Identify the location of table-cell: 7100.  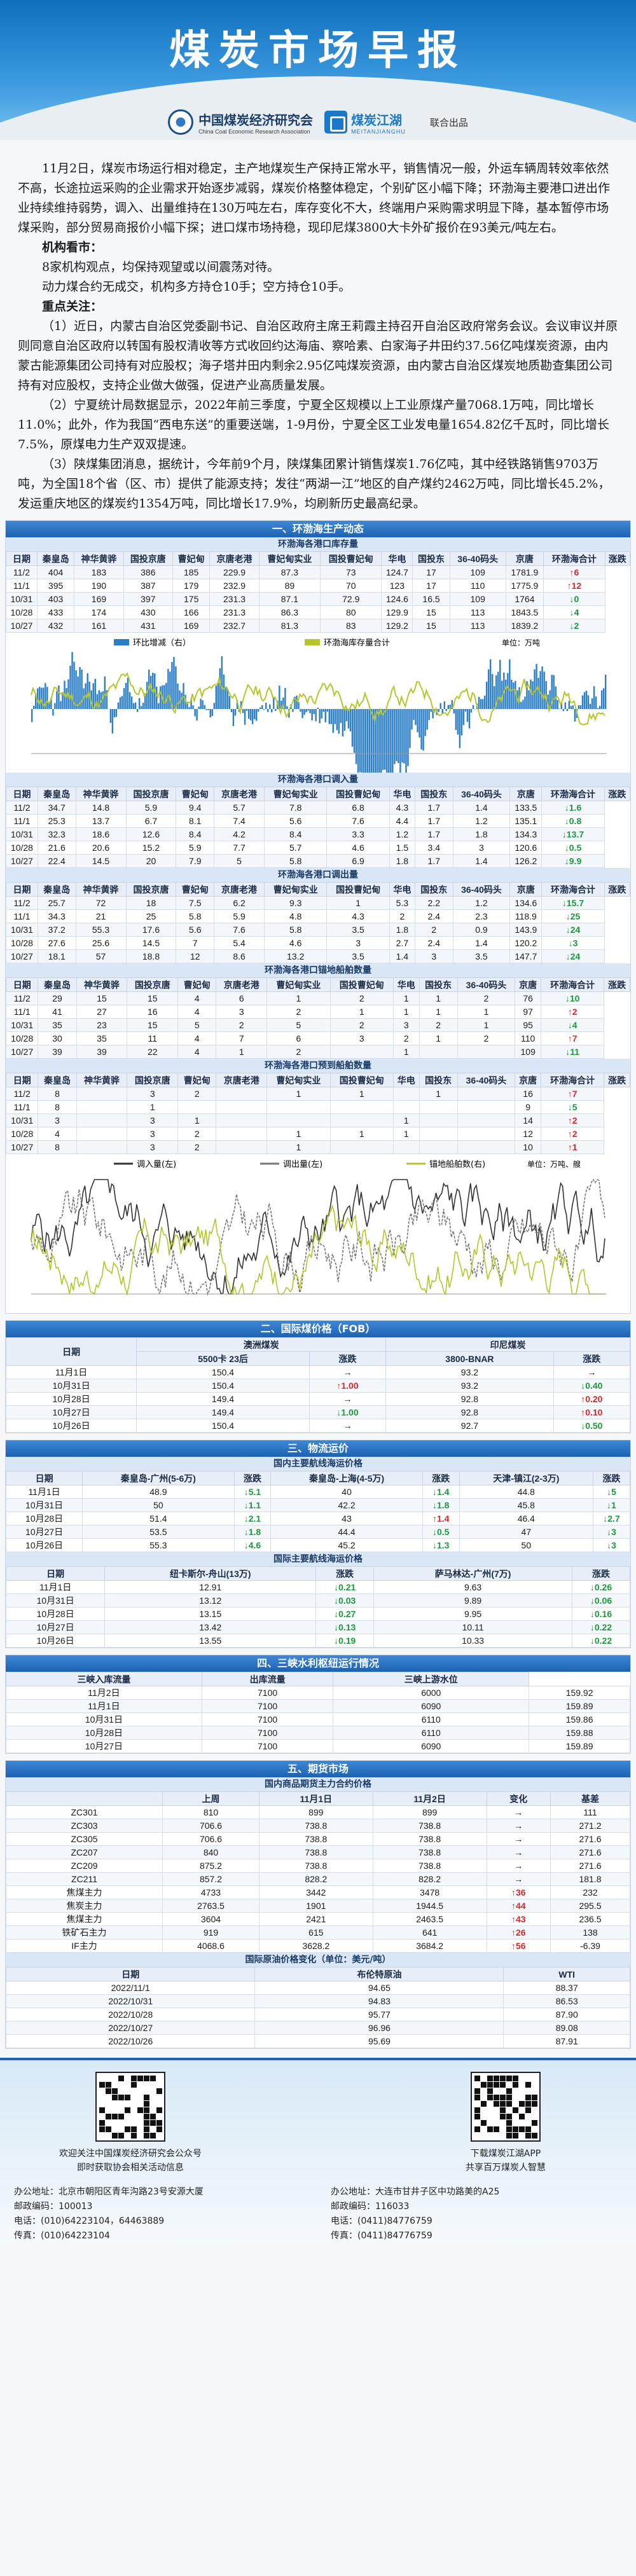
(267, 1746).